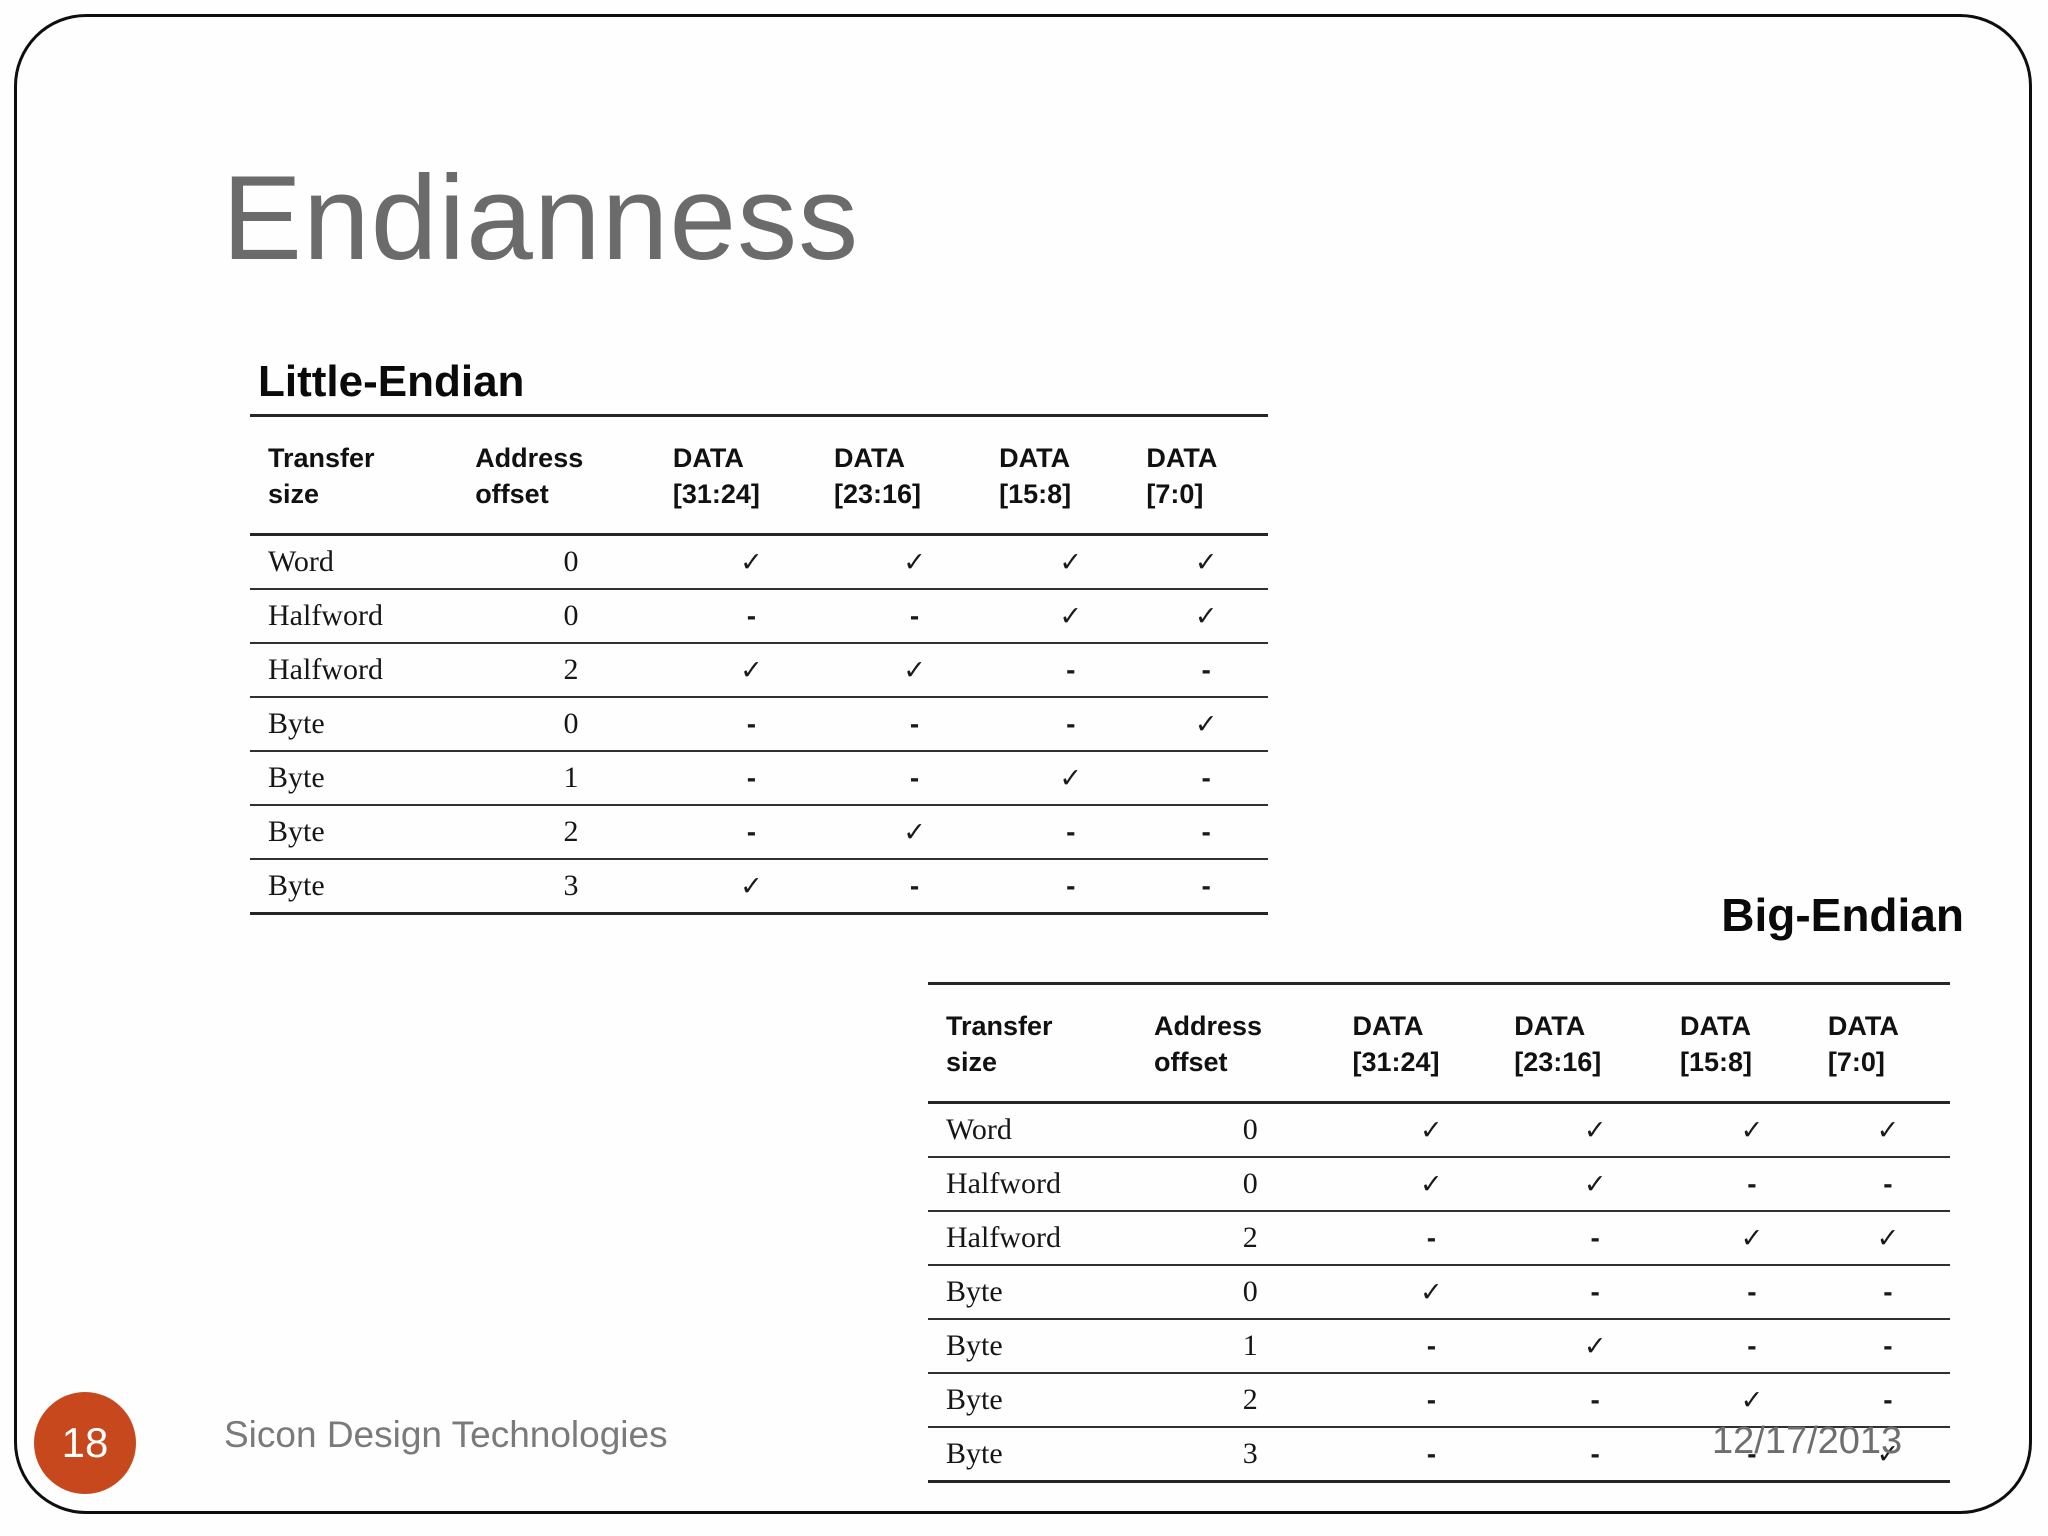 The image size is (2048, 1536). I want to click on table-row: Word 0 ✓ ✓ ✓ ✓, so click(759, 562).